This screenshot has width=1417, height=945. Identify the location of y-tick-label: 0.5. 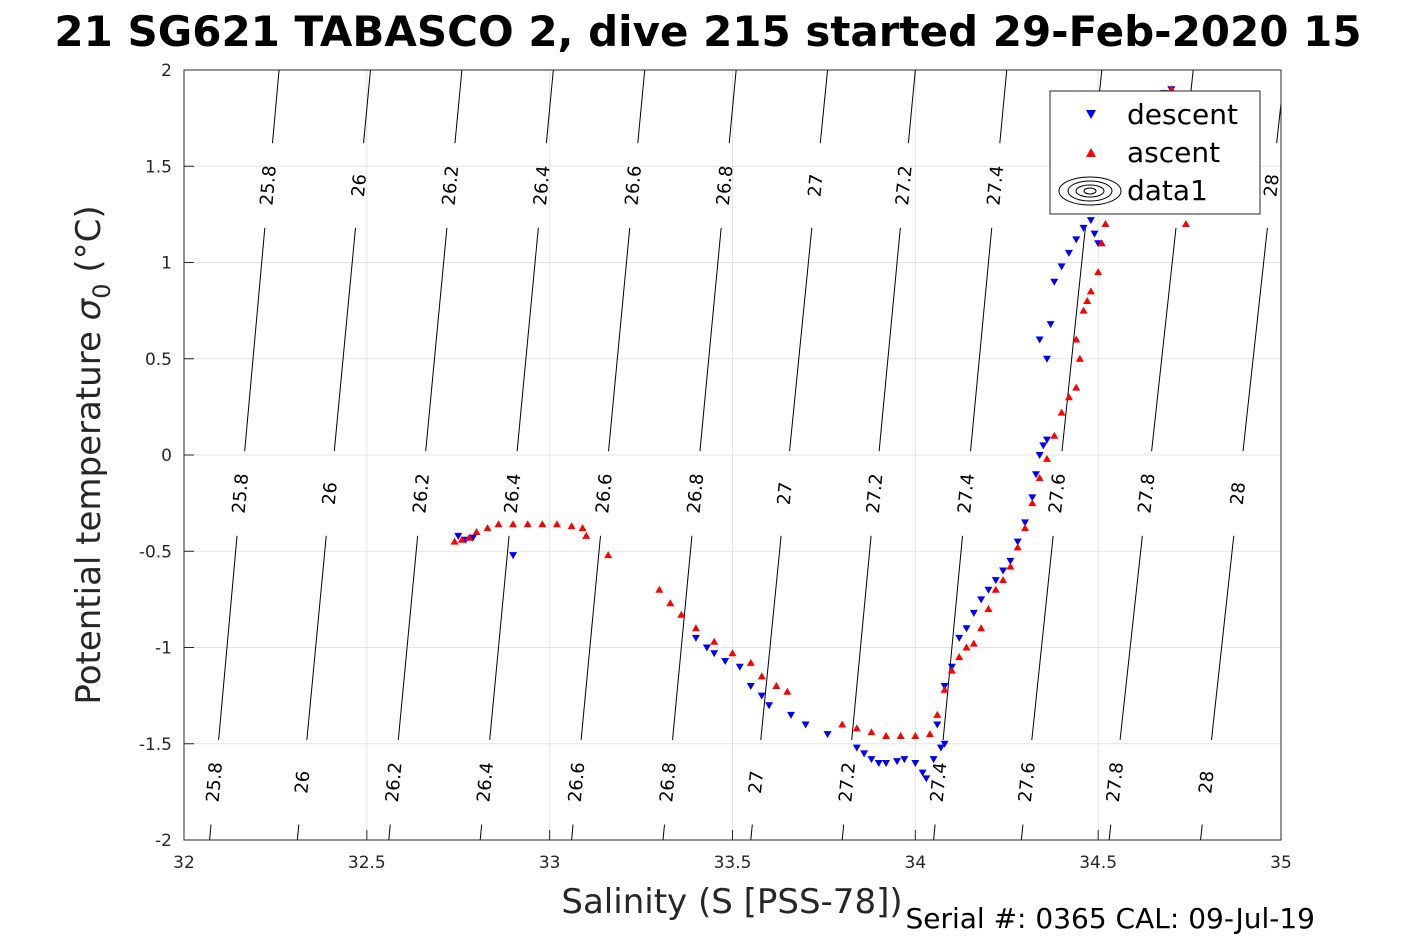
(158, 360).